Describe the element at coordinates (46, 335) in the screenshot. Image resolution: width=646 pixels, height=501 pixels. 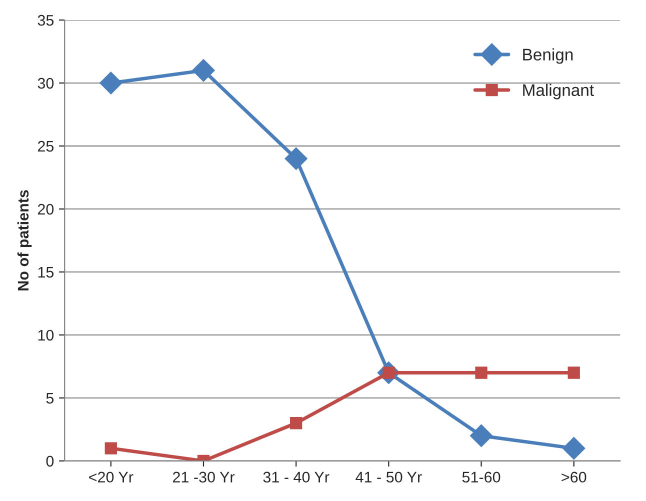
I see `y-tick-label: 10` at that location.